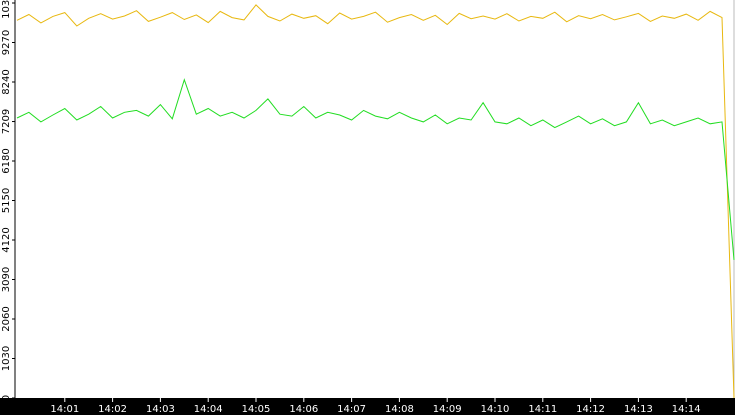 This screenshot has height=415, width=735. What do you see at coordinates (447, 409) in the screenshot?
I see `x-tick-label: 14:09` at bounding box center [447, 409].